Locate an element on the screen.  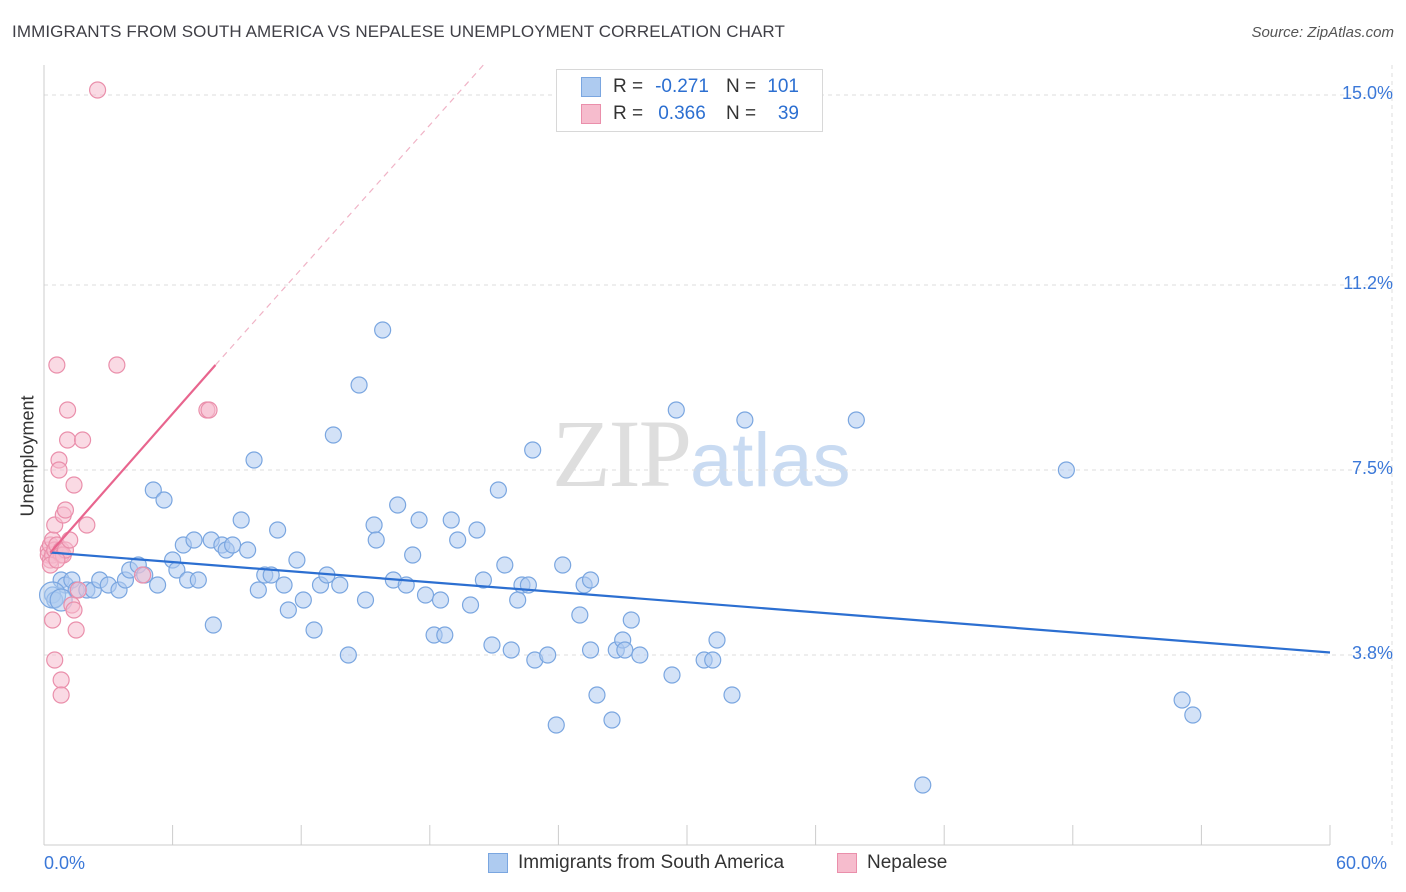
y-tick-label: 15.0% is located at coordinates (1367, 93).